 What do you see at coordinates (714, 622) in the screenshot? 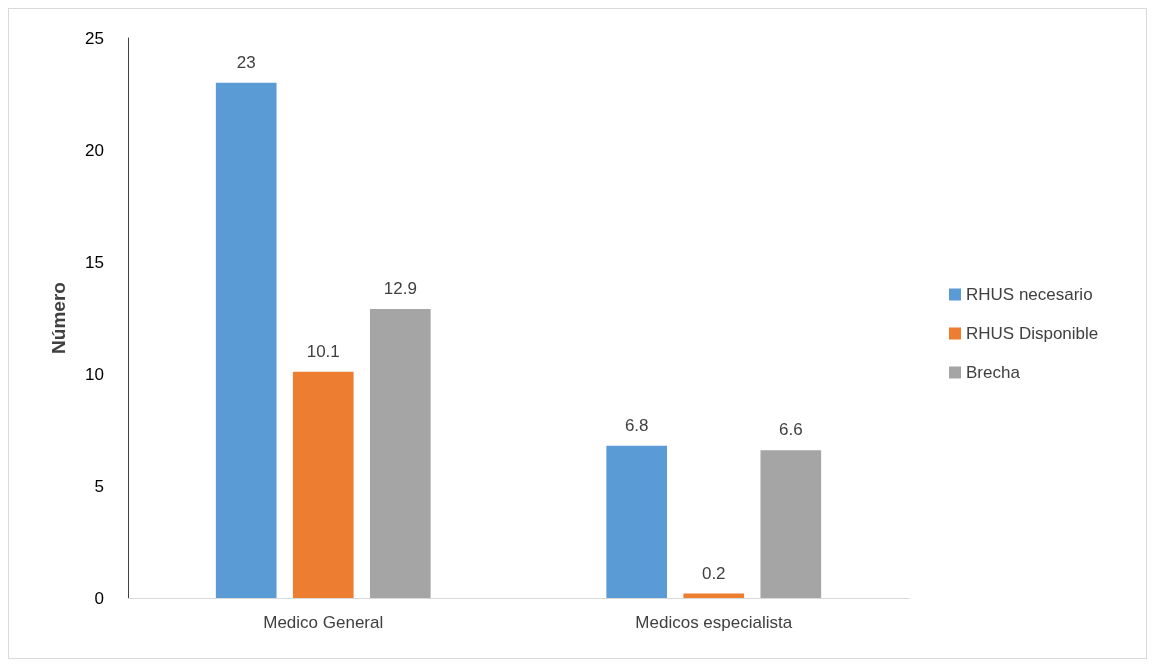
I see `x-tick-label: Medicos especialista` at bounding box center [714, 622].